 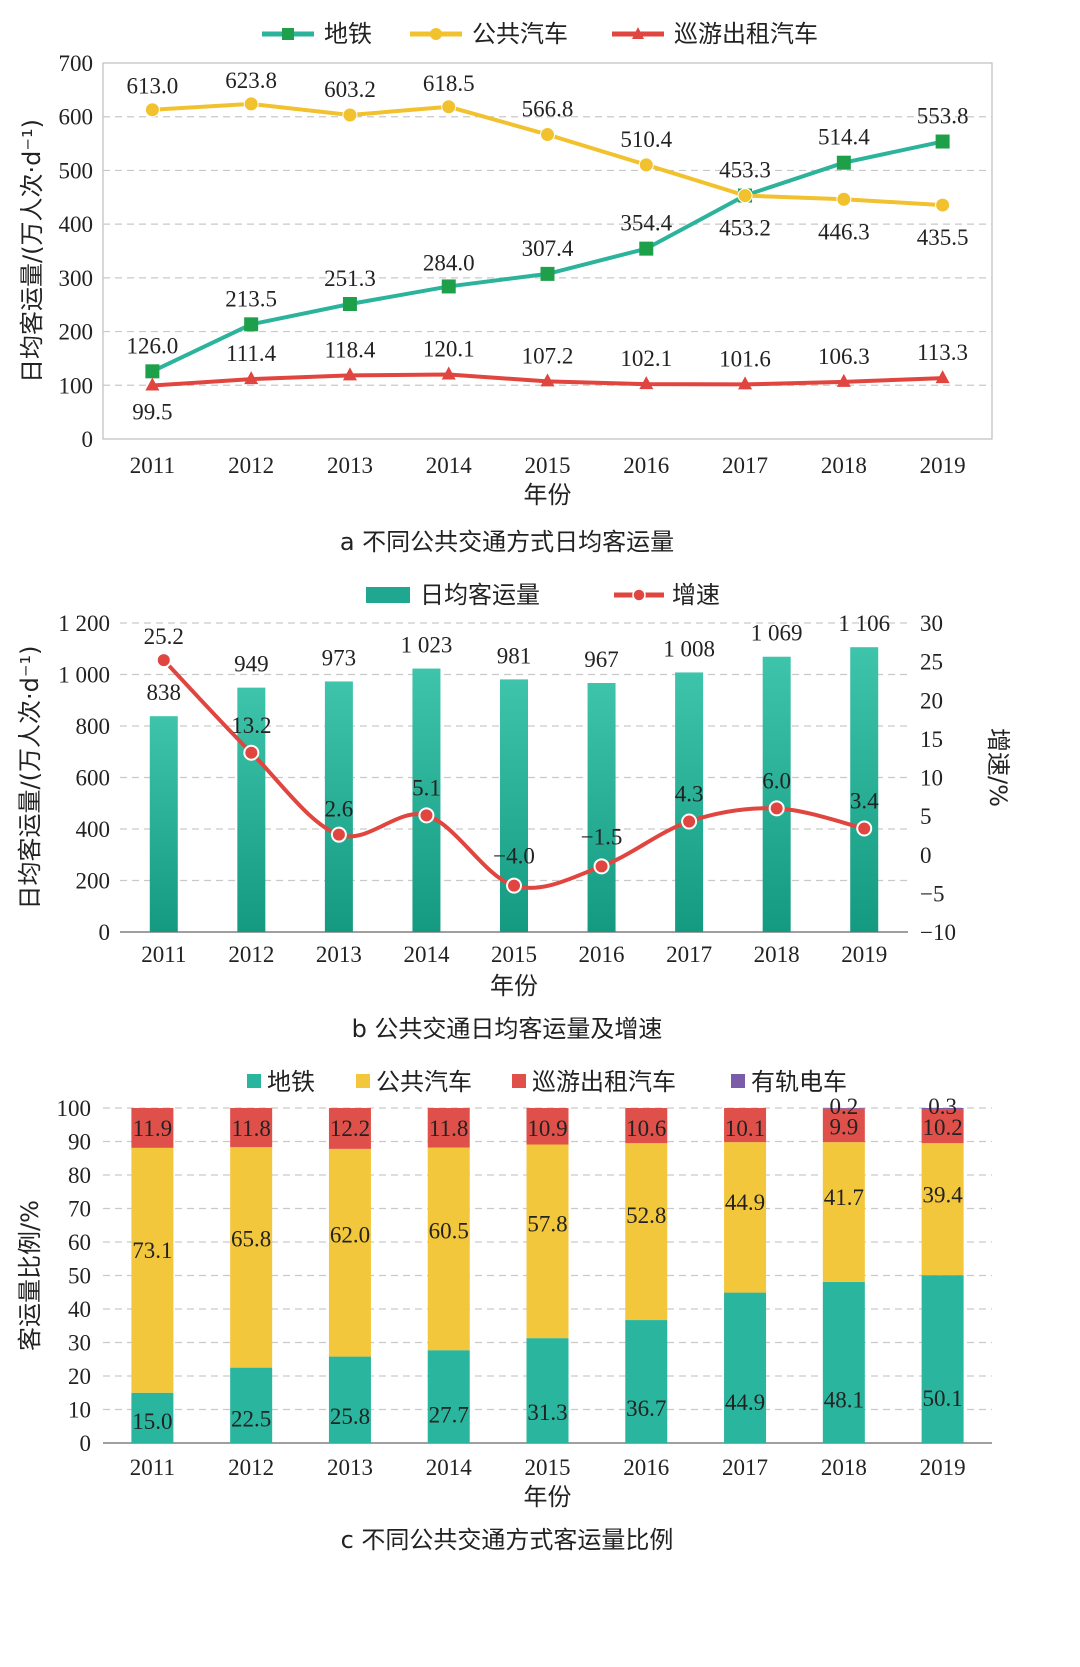 I want to click on x-tick-label-b: 2015, so click(x=514, y=954).